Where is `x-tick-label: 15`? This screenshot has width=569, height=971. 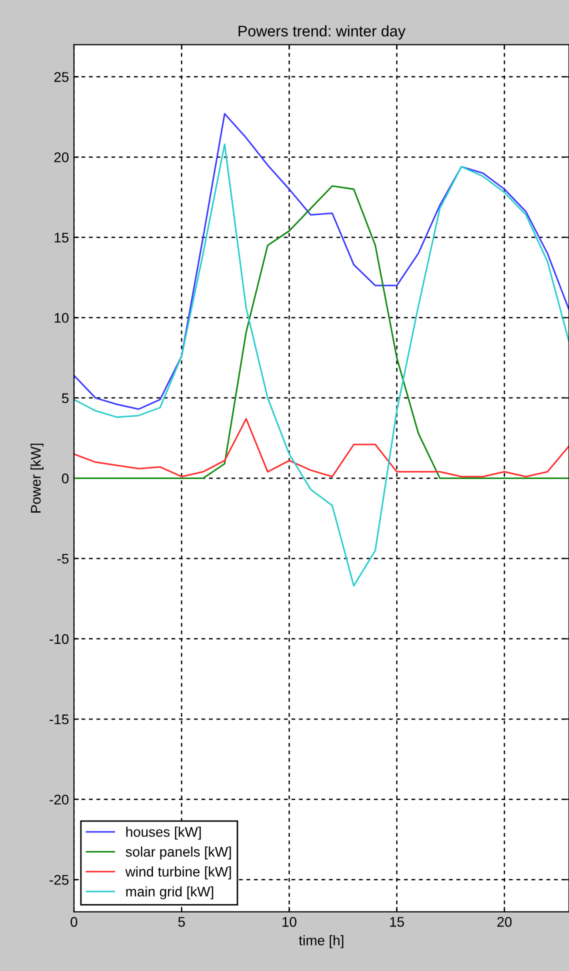 x-tick-label: 15 is located at coordinates (397, 922).